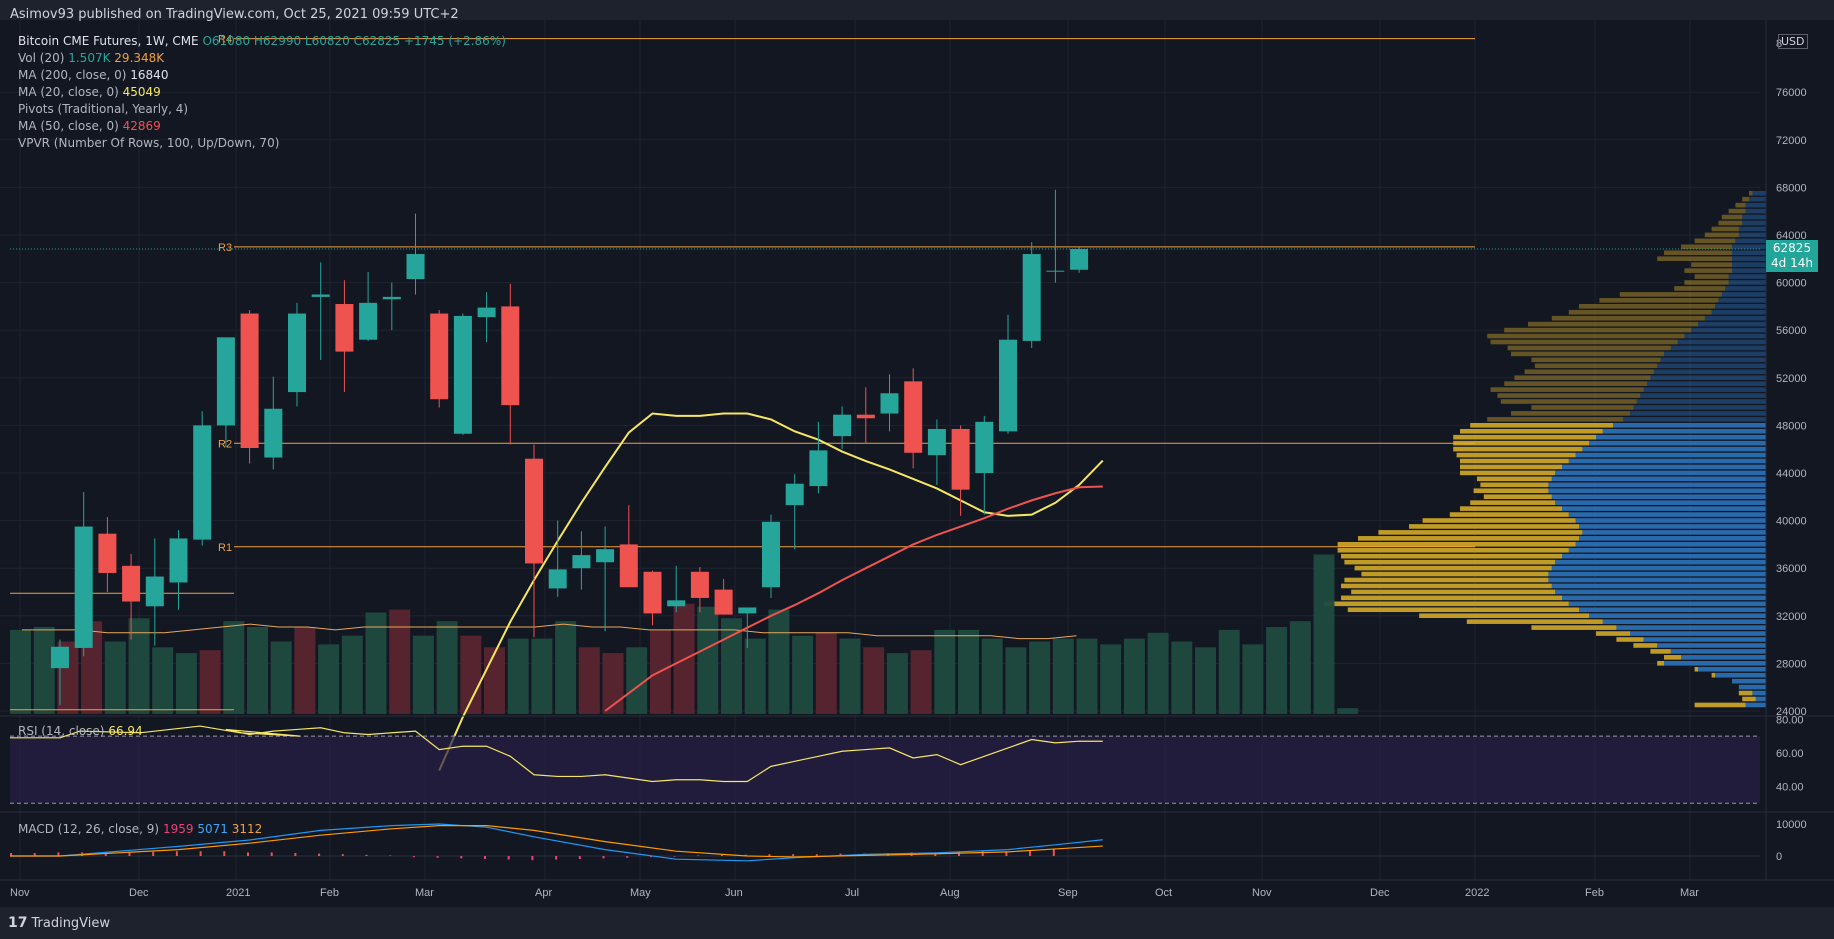  I want to click on legend-ma200: MA (200, close, 0) 16840, so click(93, 75).